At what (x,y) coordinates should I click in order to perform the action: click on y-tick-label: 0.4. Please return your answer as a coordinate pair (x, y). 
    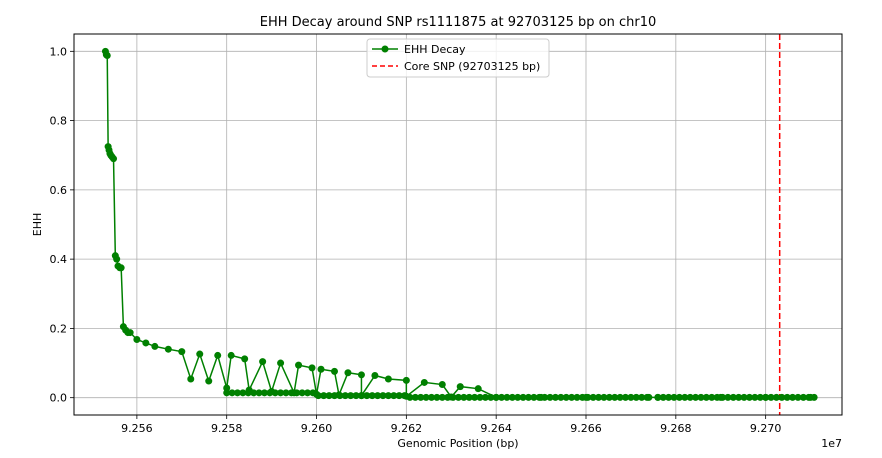
    Looking at the image, I should click on (59, 259).